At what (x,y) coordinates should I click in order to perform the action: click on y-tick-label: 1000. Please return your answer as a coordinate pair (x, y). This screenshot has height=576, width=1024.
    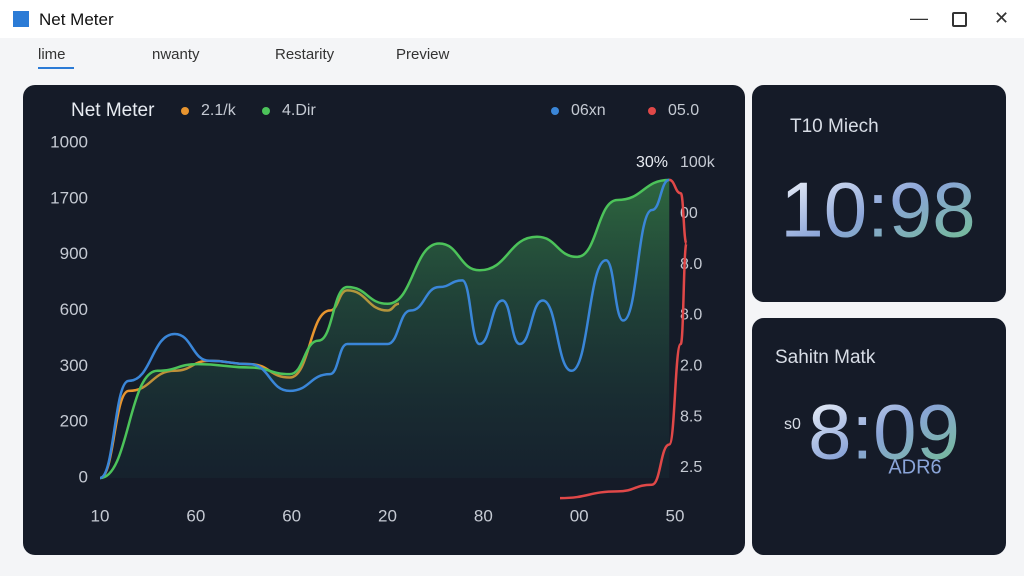
    Looking at the image, I should click on (69, 141).